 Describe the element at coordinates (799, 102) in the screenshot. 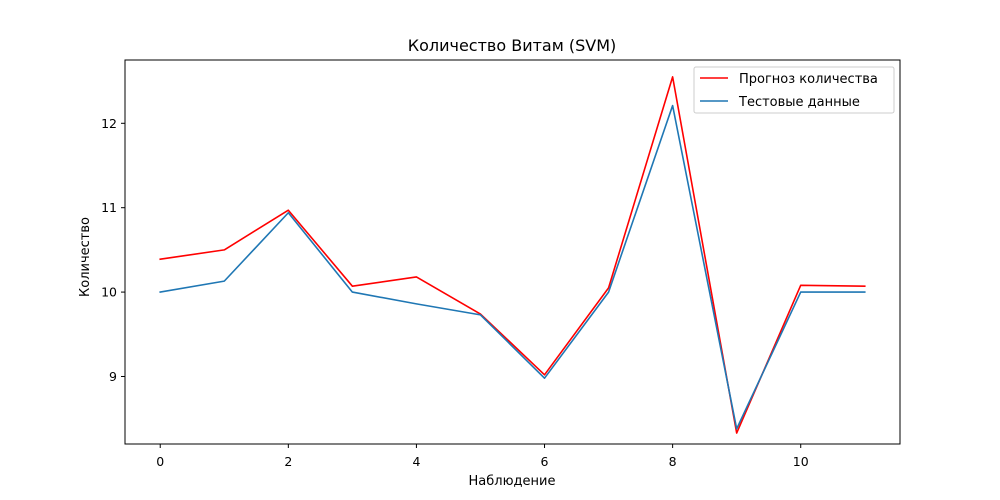

I see `legend-label-test-data: Тестовые данные` at that location.